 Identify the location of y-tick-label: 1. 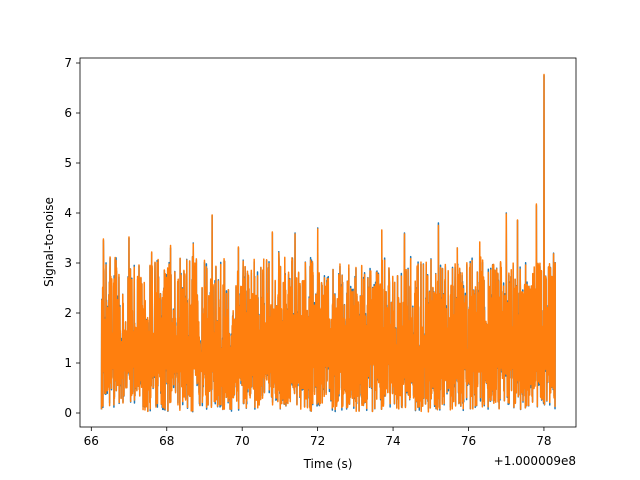
(68, 363).